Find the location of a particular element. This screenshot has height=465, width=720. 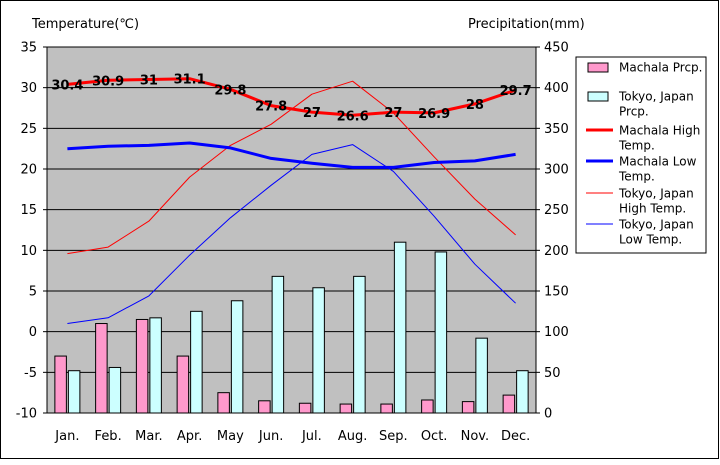

machala-high-value-label: 31 is located at coordinates (149, 81).